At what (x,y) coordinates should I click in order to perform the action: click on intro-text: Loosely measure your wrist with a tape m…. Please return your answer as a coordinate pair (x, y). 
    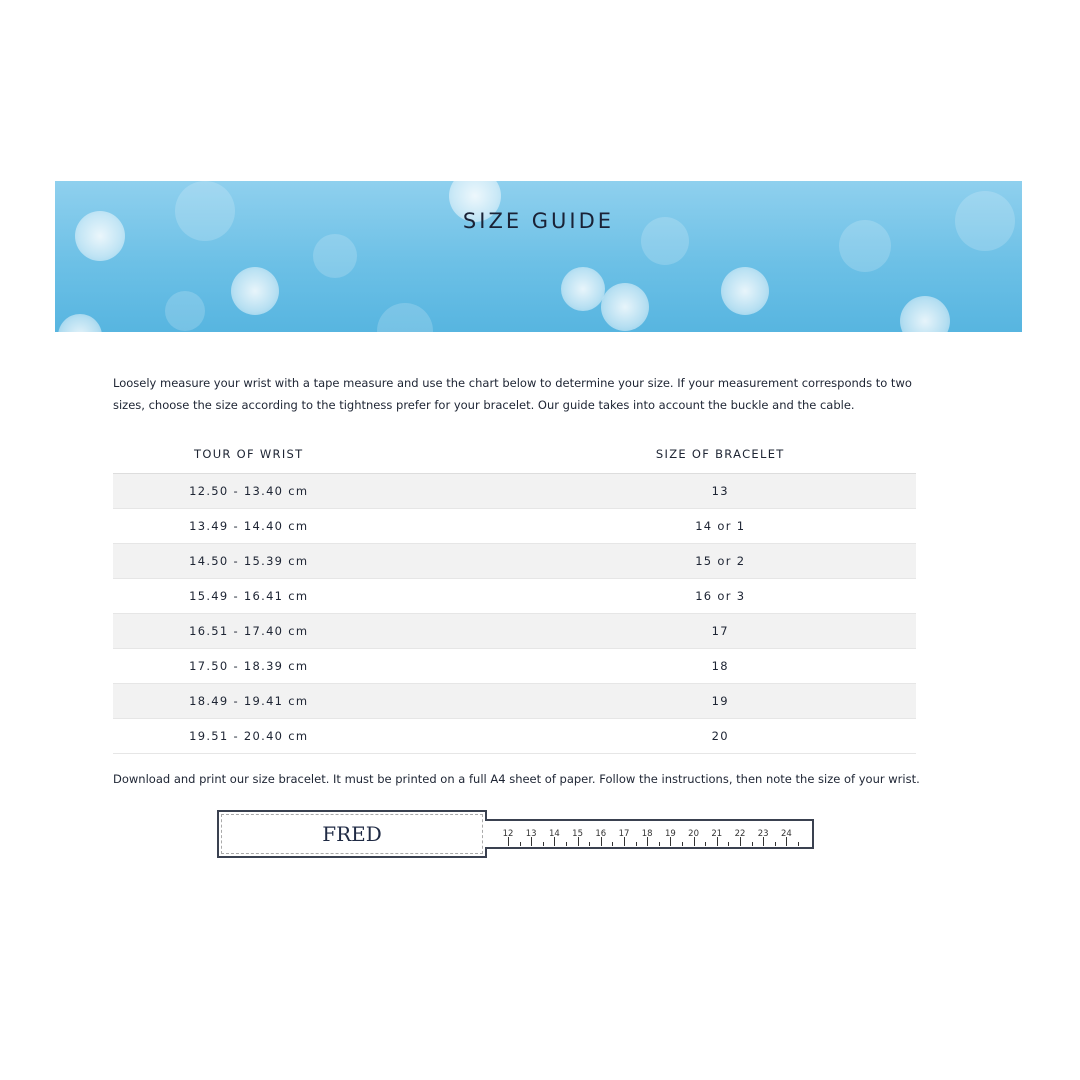
    Looking at the image, I should click on (512, 394).